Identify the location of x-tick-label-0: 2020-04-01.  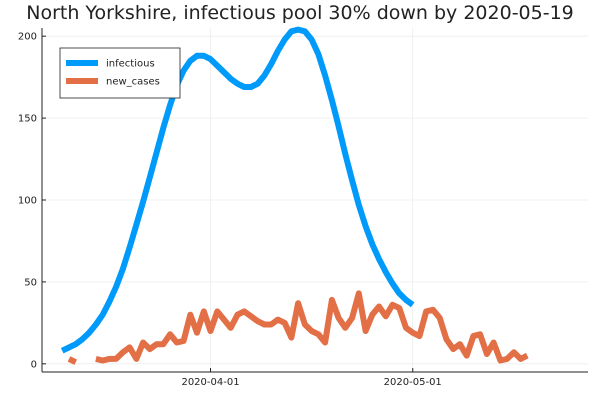
(210, 382).